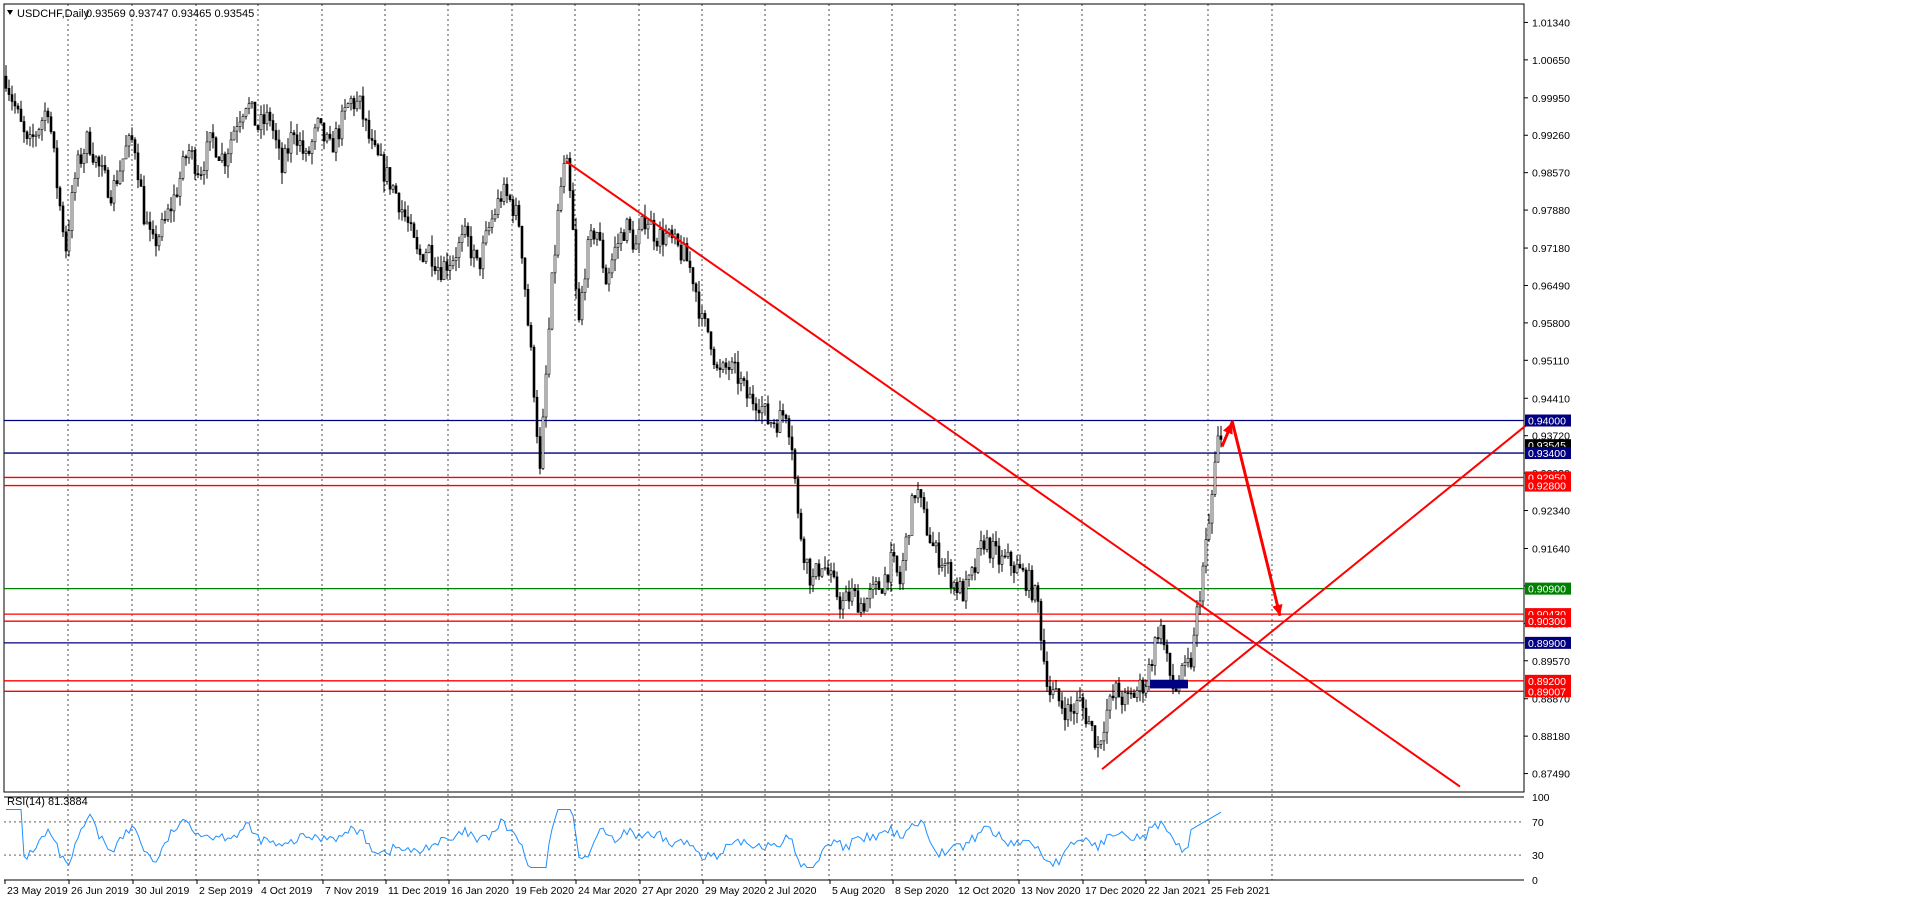 This screenshot has height=900, width=1919. I want to click on price-tick-label: 1.01340, so click(1551, 23).